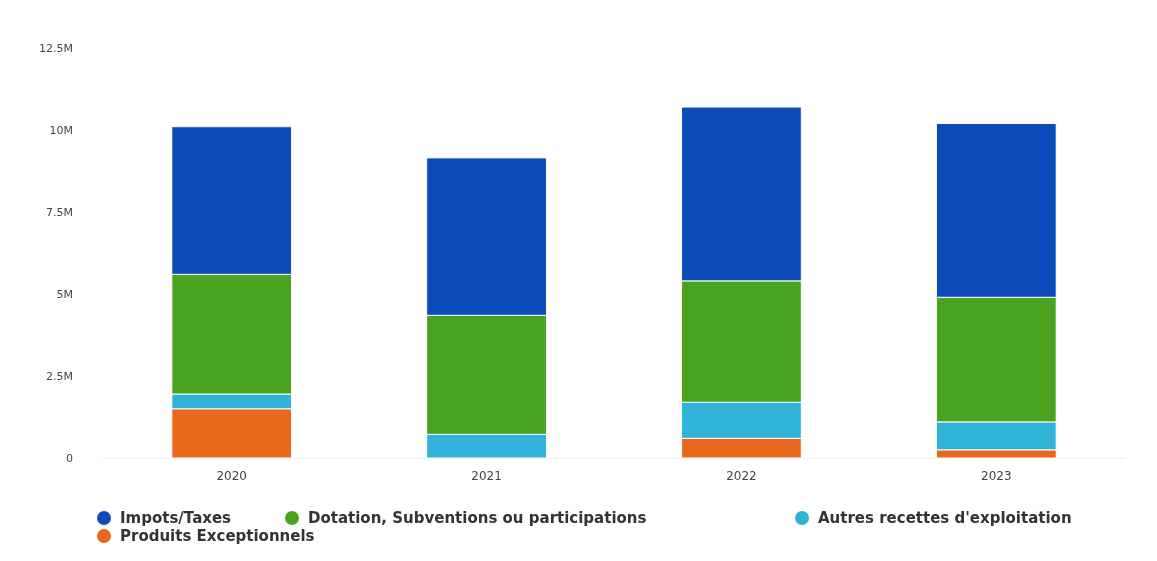 This screenshot has height=561, width=1157. Describe the element at coordinates (176, 518) in the screenshot. I see `legend-label: Impots/Taxes` at that location.